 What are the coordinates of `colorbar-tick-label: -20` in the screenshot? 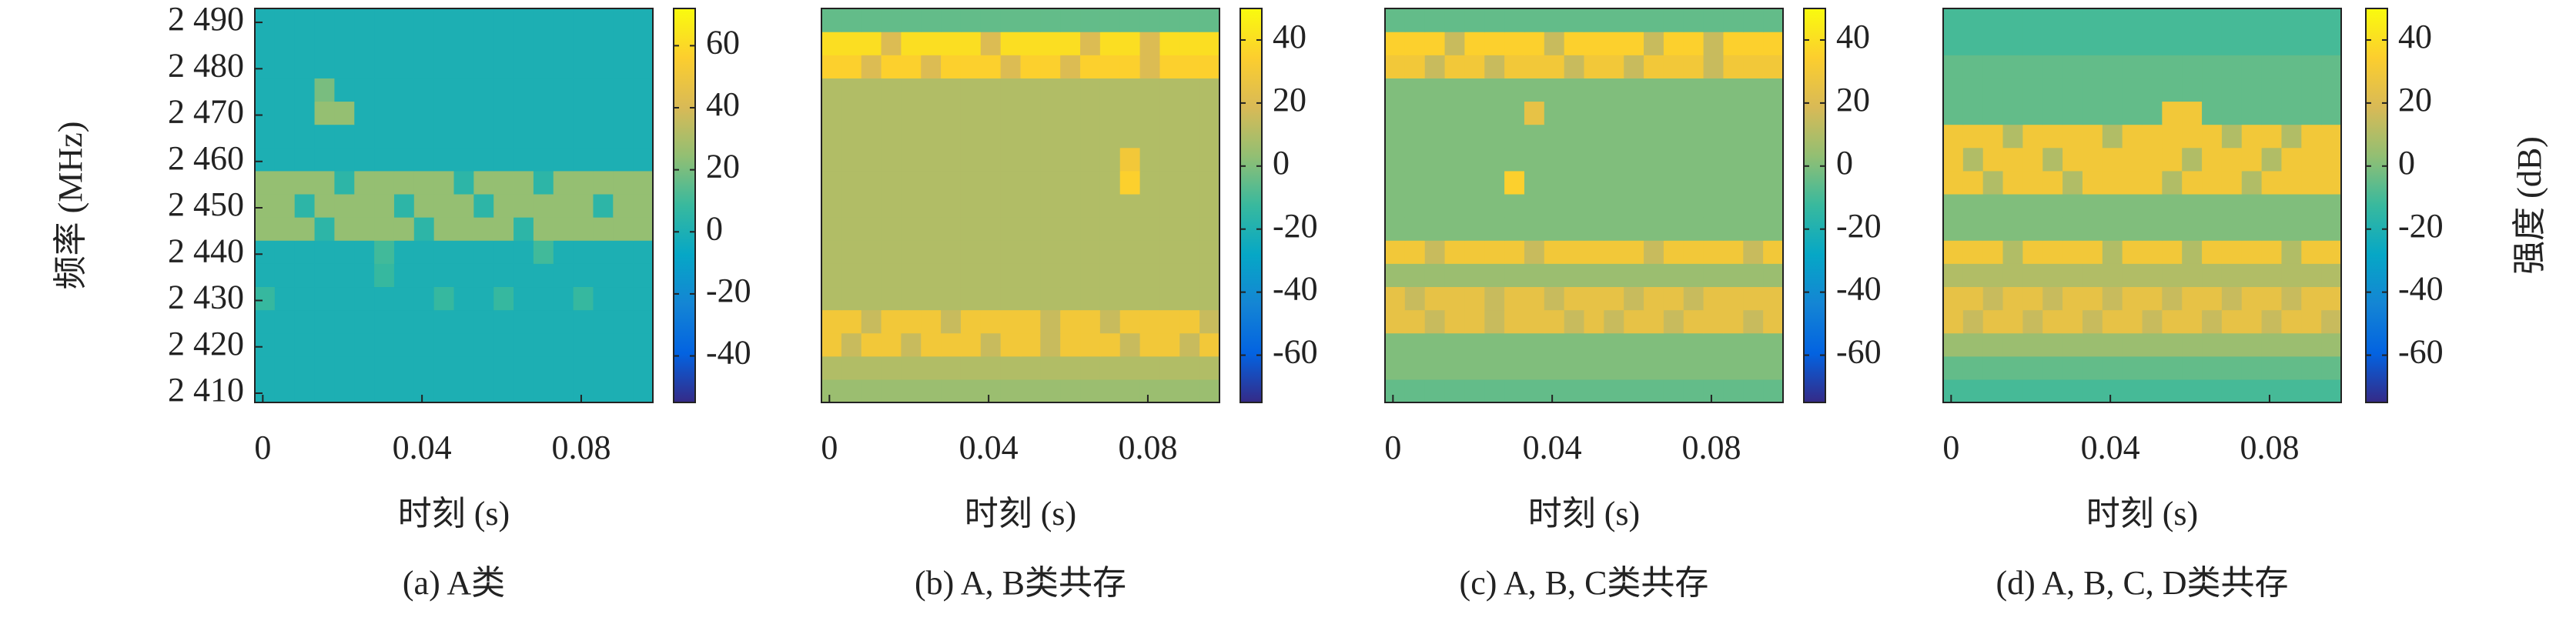 It's located at (1859, 226).